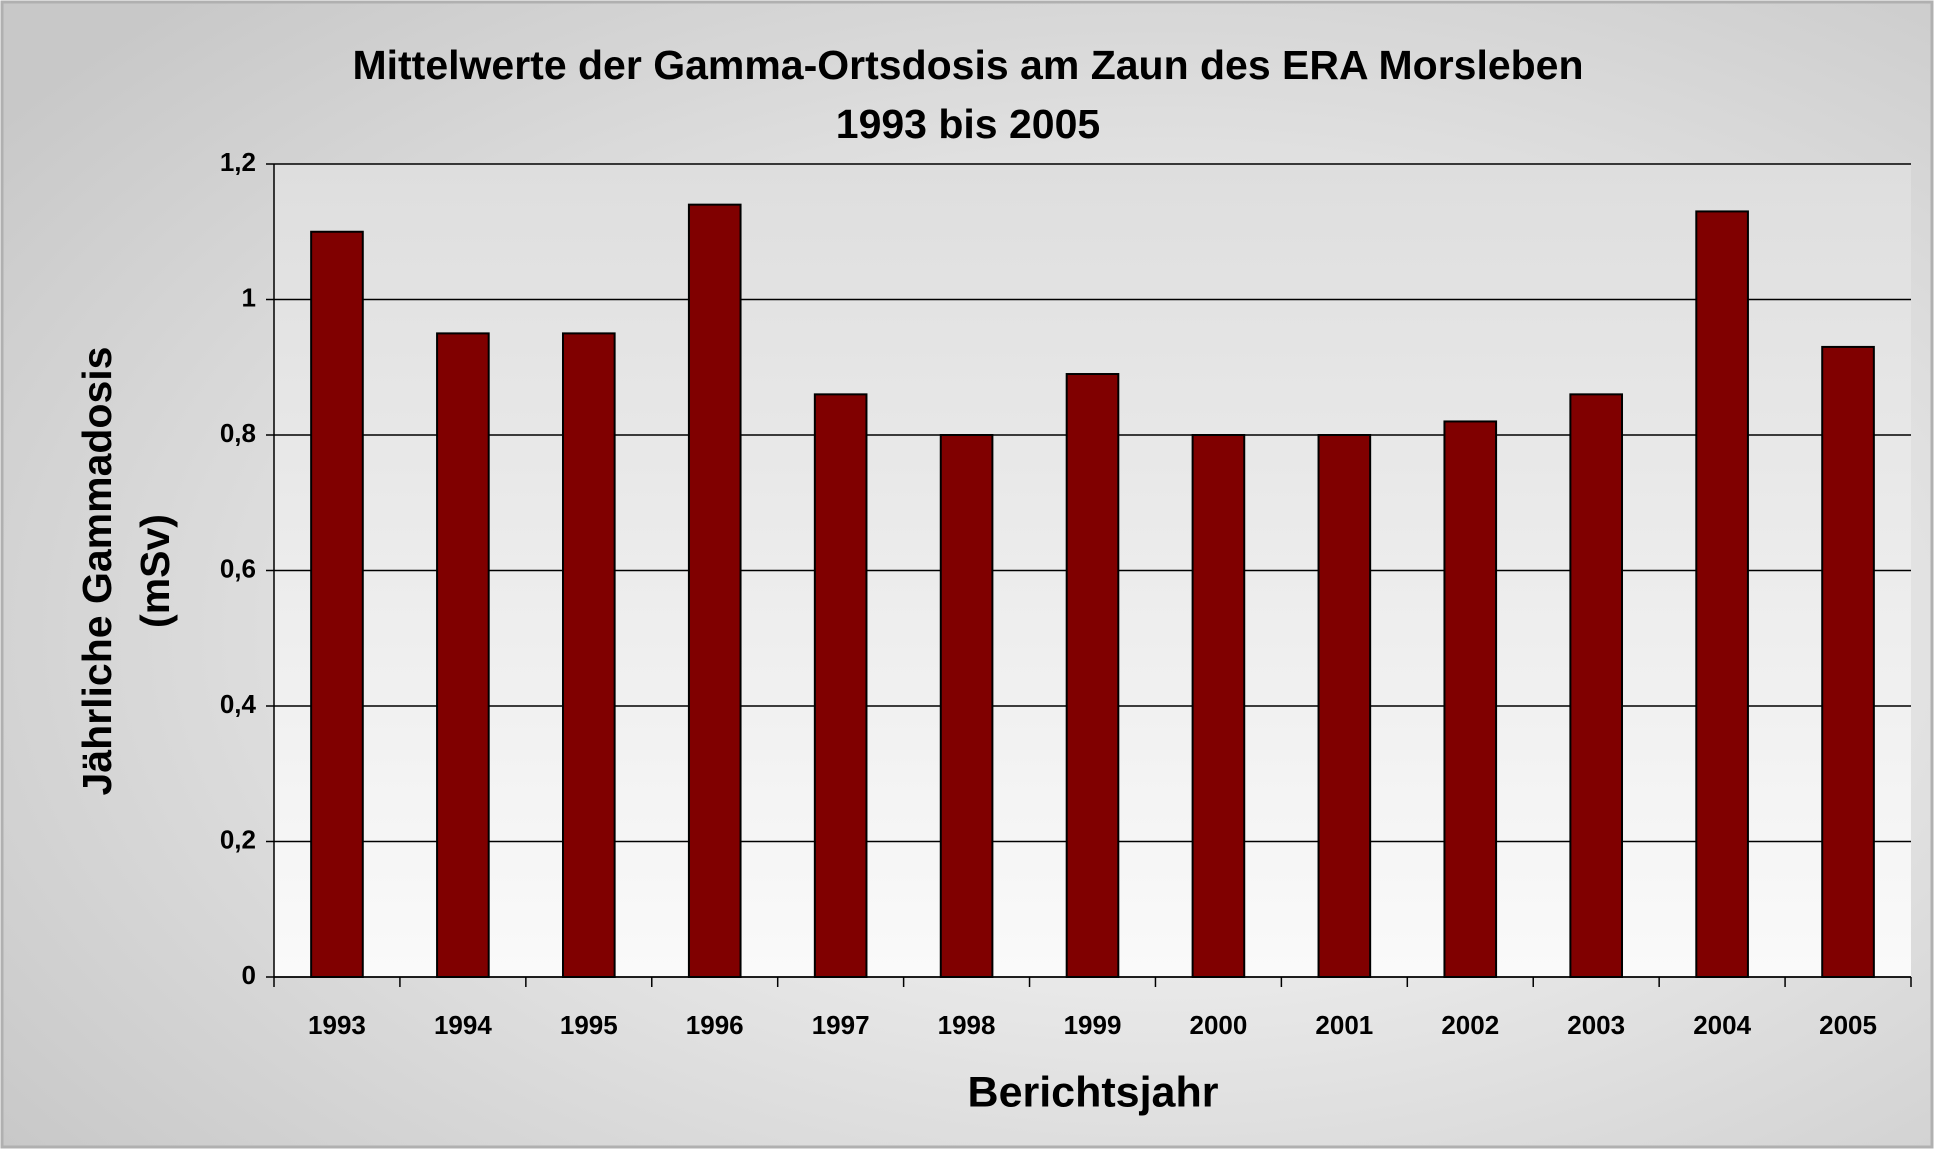  Describe the element at coordinates (97, 571) in the screenshot. I see `y-axis-label: Jährliche Gammadosis` at that location.